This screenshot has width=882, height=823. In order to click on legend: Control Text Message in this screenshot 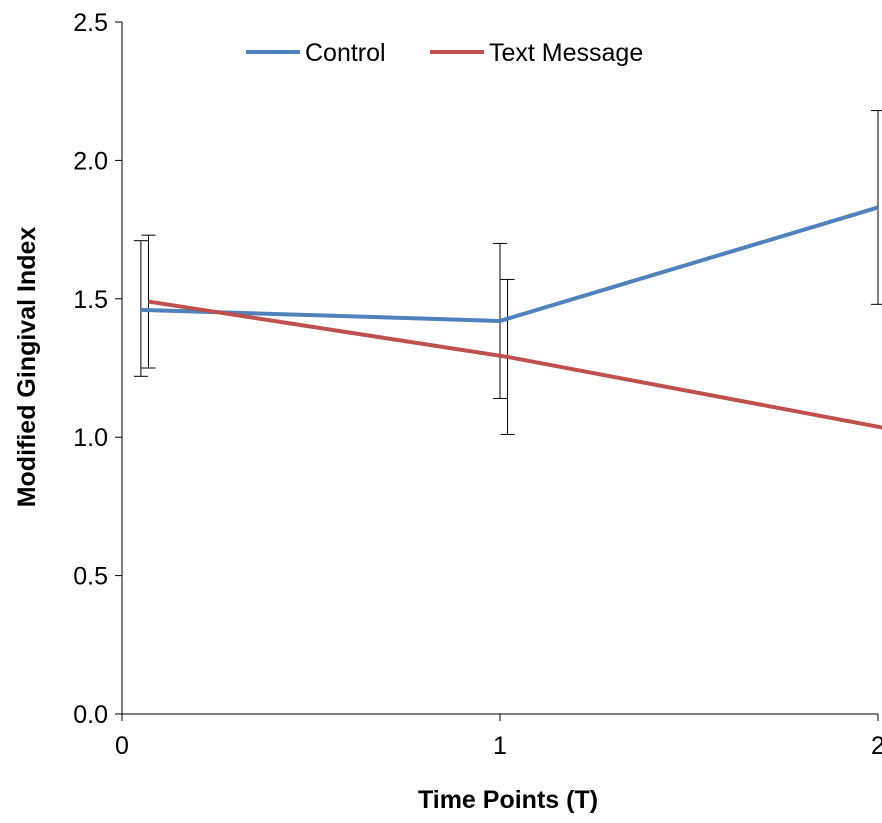, I will do `click(444, 53)`.